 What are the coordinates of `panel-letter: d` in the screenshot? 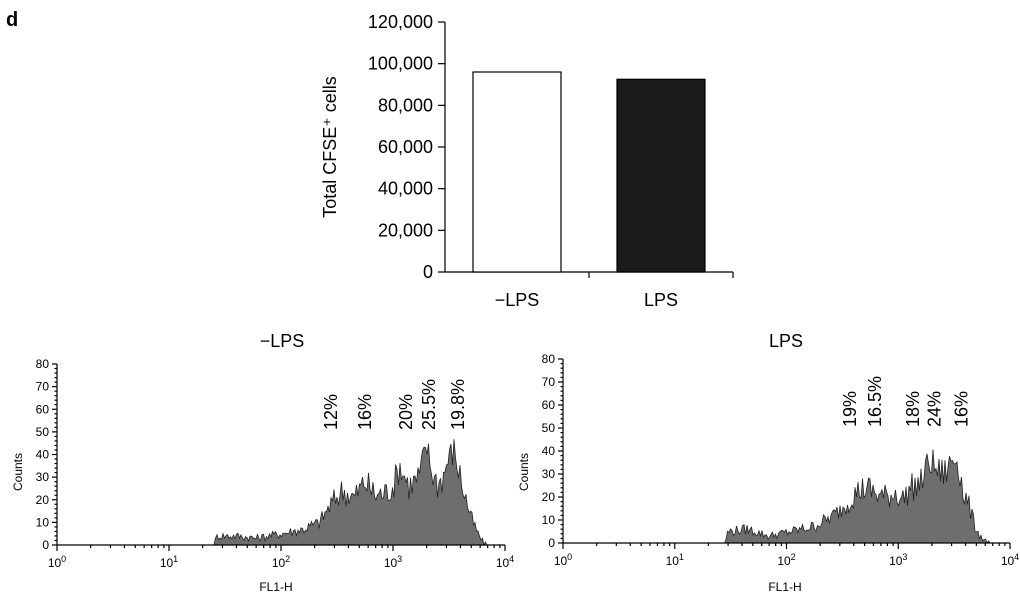 It's located at (12, 20).